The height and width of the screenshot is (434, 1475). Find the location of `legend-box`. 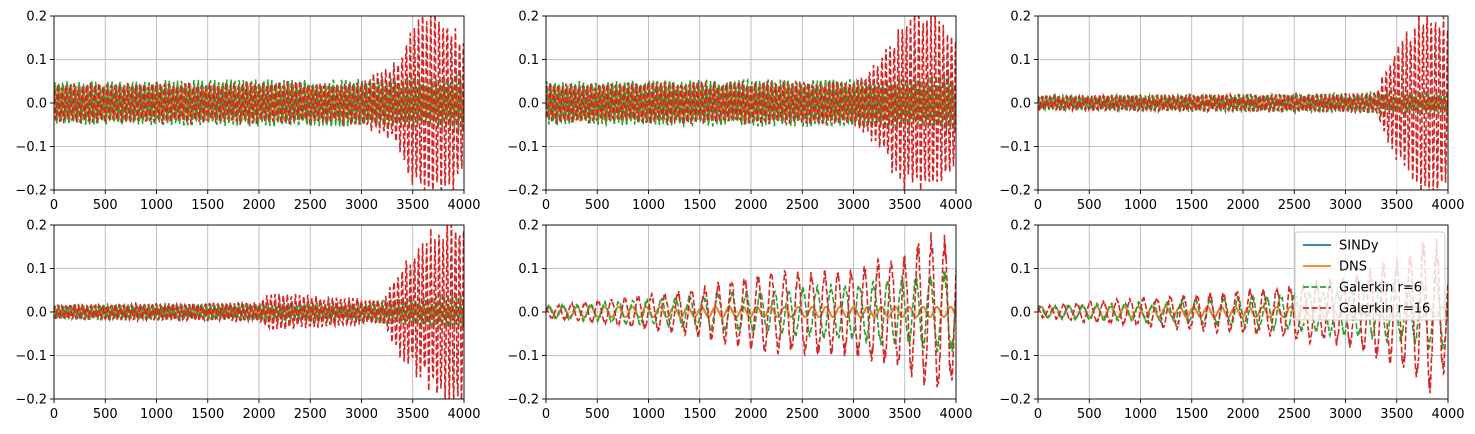

legend-box is located at coordinates (1370, 276).